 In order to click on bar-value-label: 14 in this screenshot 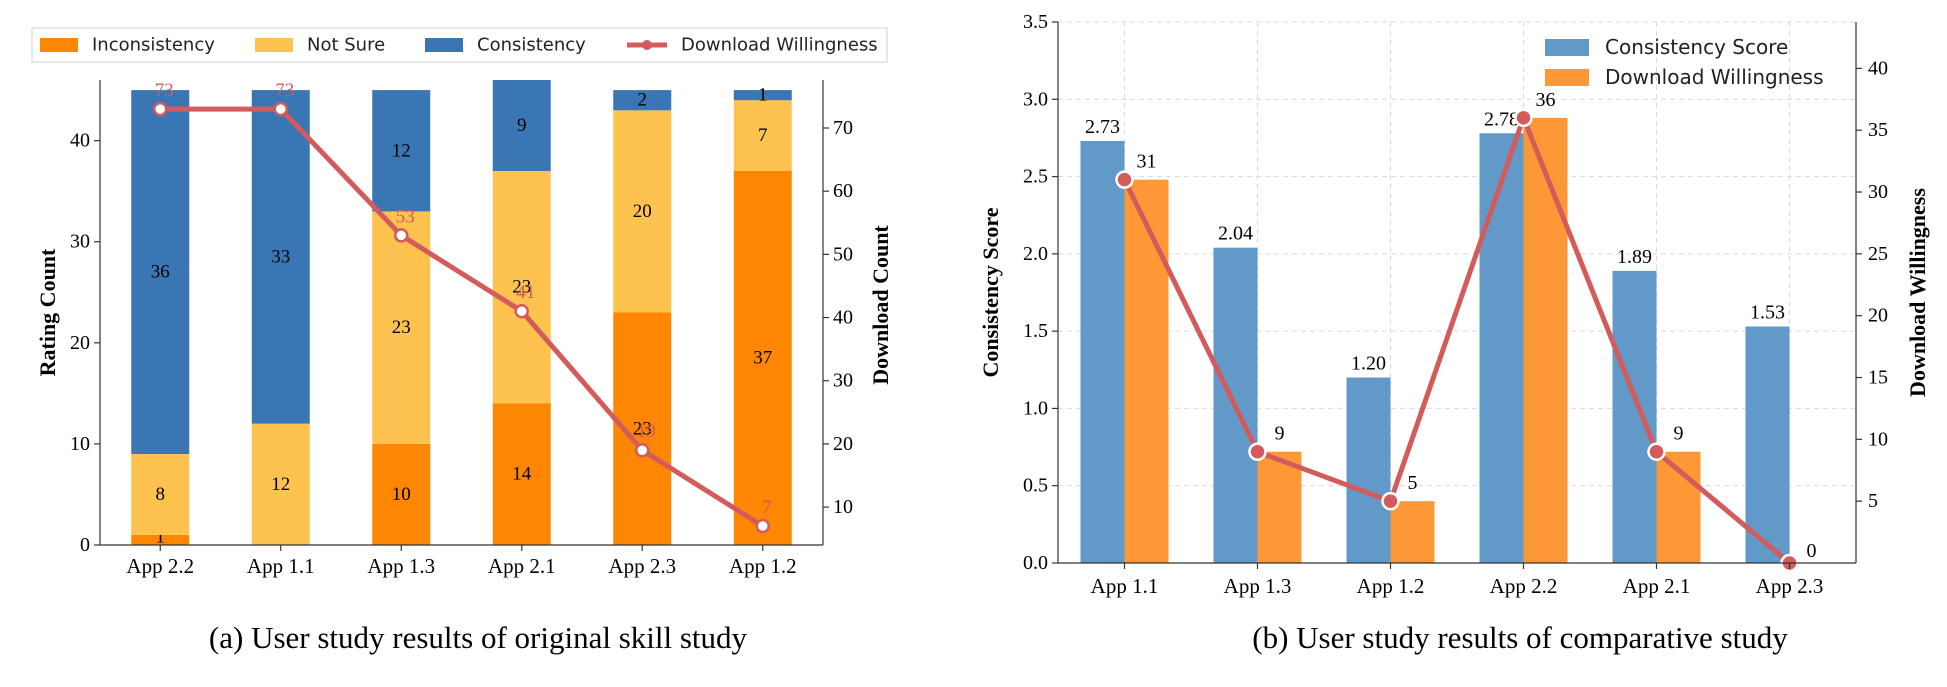, I will do `click(522, 474)`.